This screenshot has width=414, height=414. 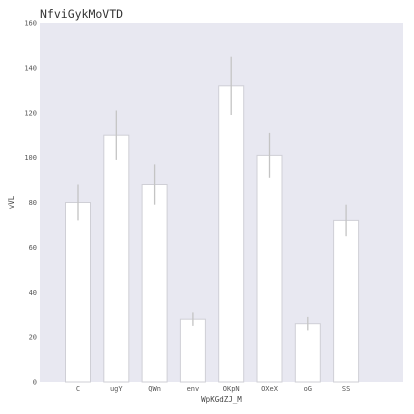 What do you see at coordinates (269, 268) in the screenshot?
I see `bar-OXeX` at bounding box center [269, 268].